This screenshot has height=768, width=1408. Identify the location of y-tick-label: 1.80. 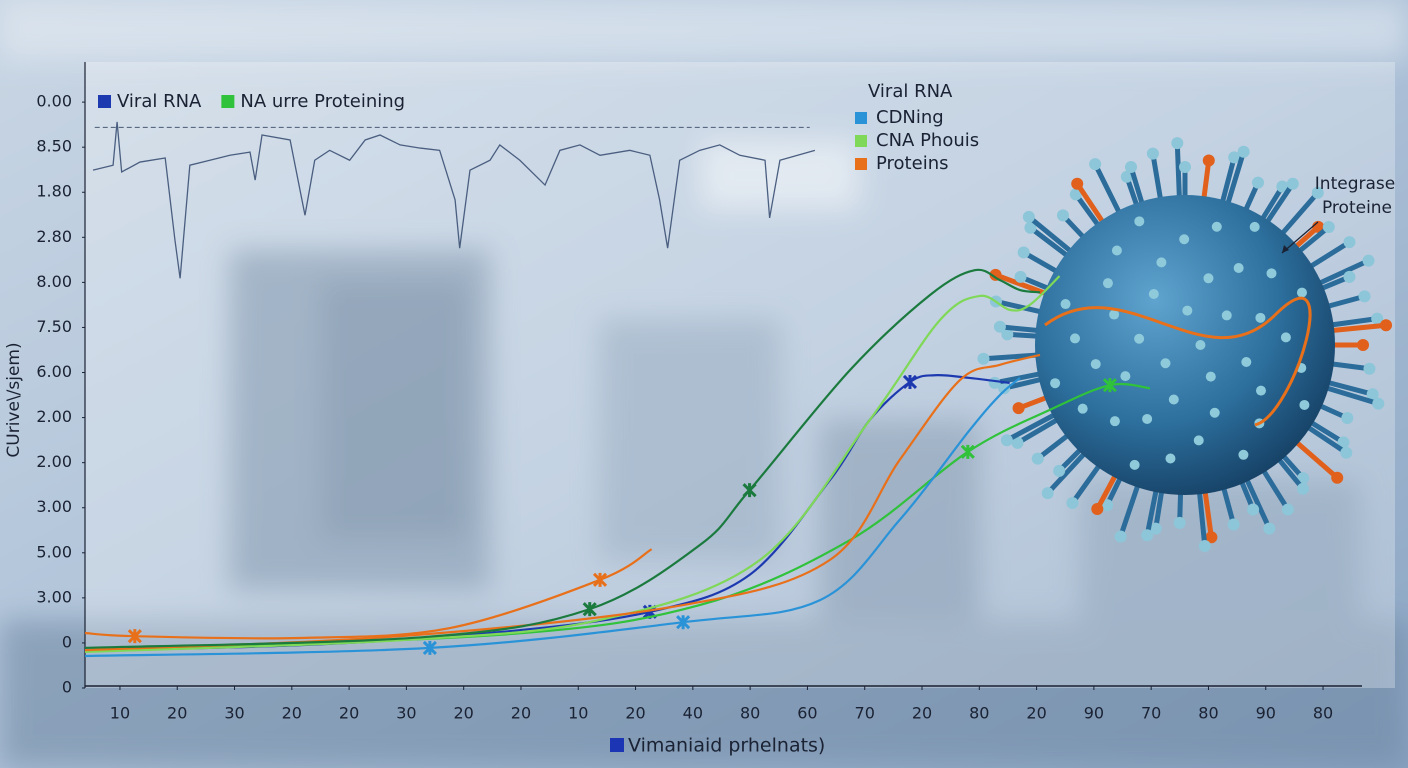
(54, 191).